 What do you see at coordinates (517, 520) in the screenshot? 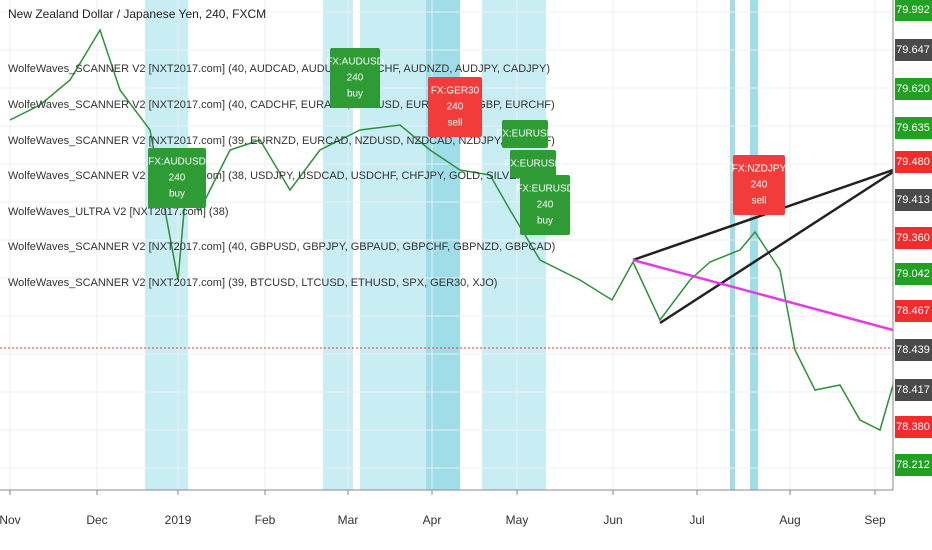
I see `time-label: May` at bounding box center [517, 520].